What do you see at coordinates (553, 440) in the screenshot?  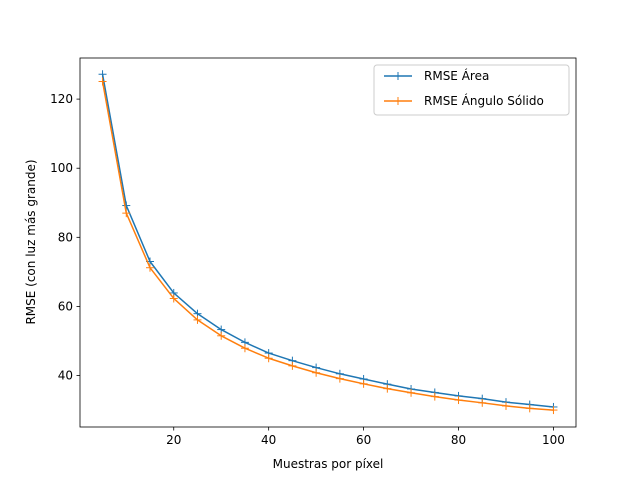 I see `x-tick-label: 100` at bounding box center [553, 440].